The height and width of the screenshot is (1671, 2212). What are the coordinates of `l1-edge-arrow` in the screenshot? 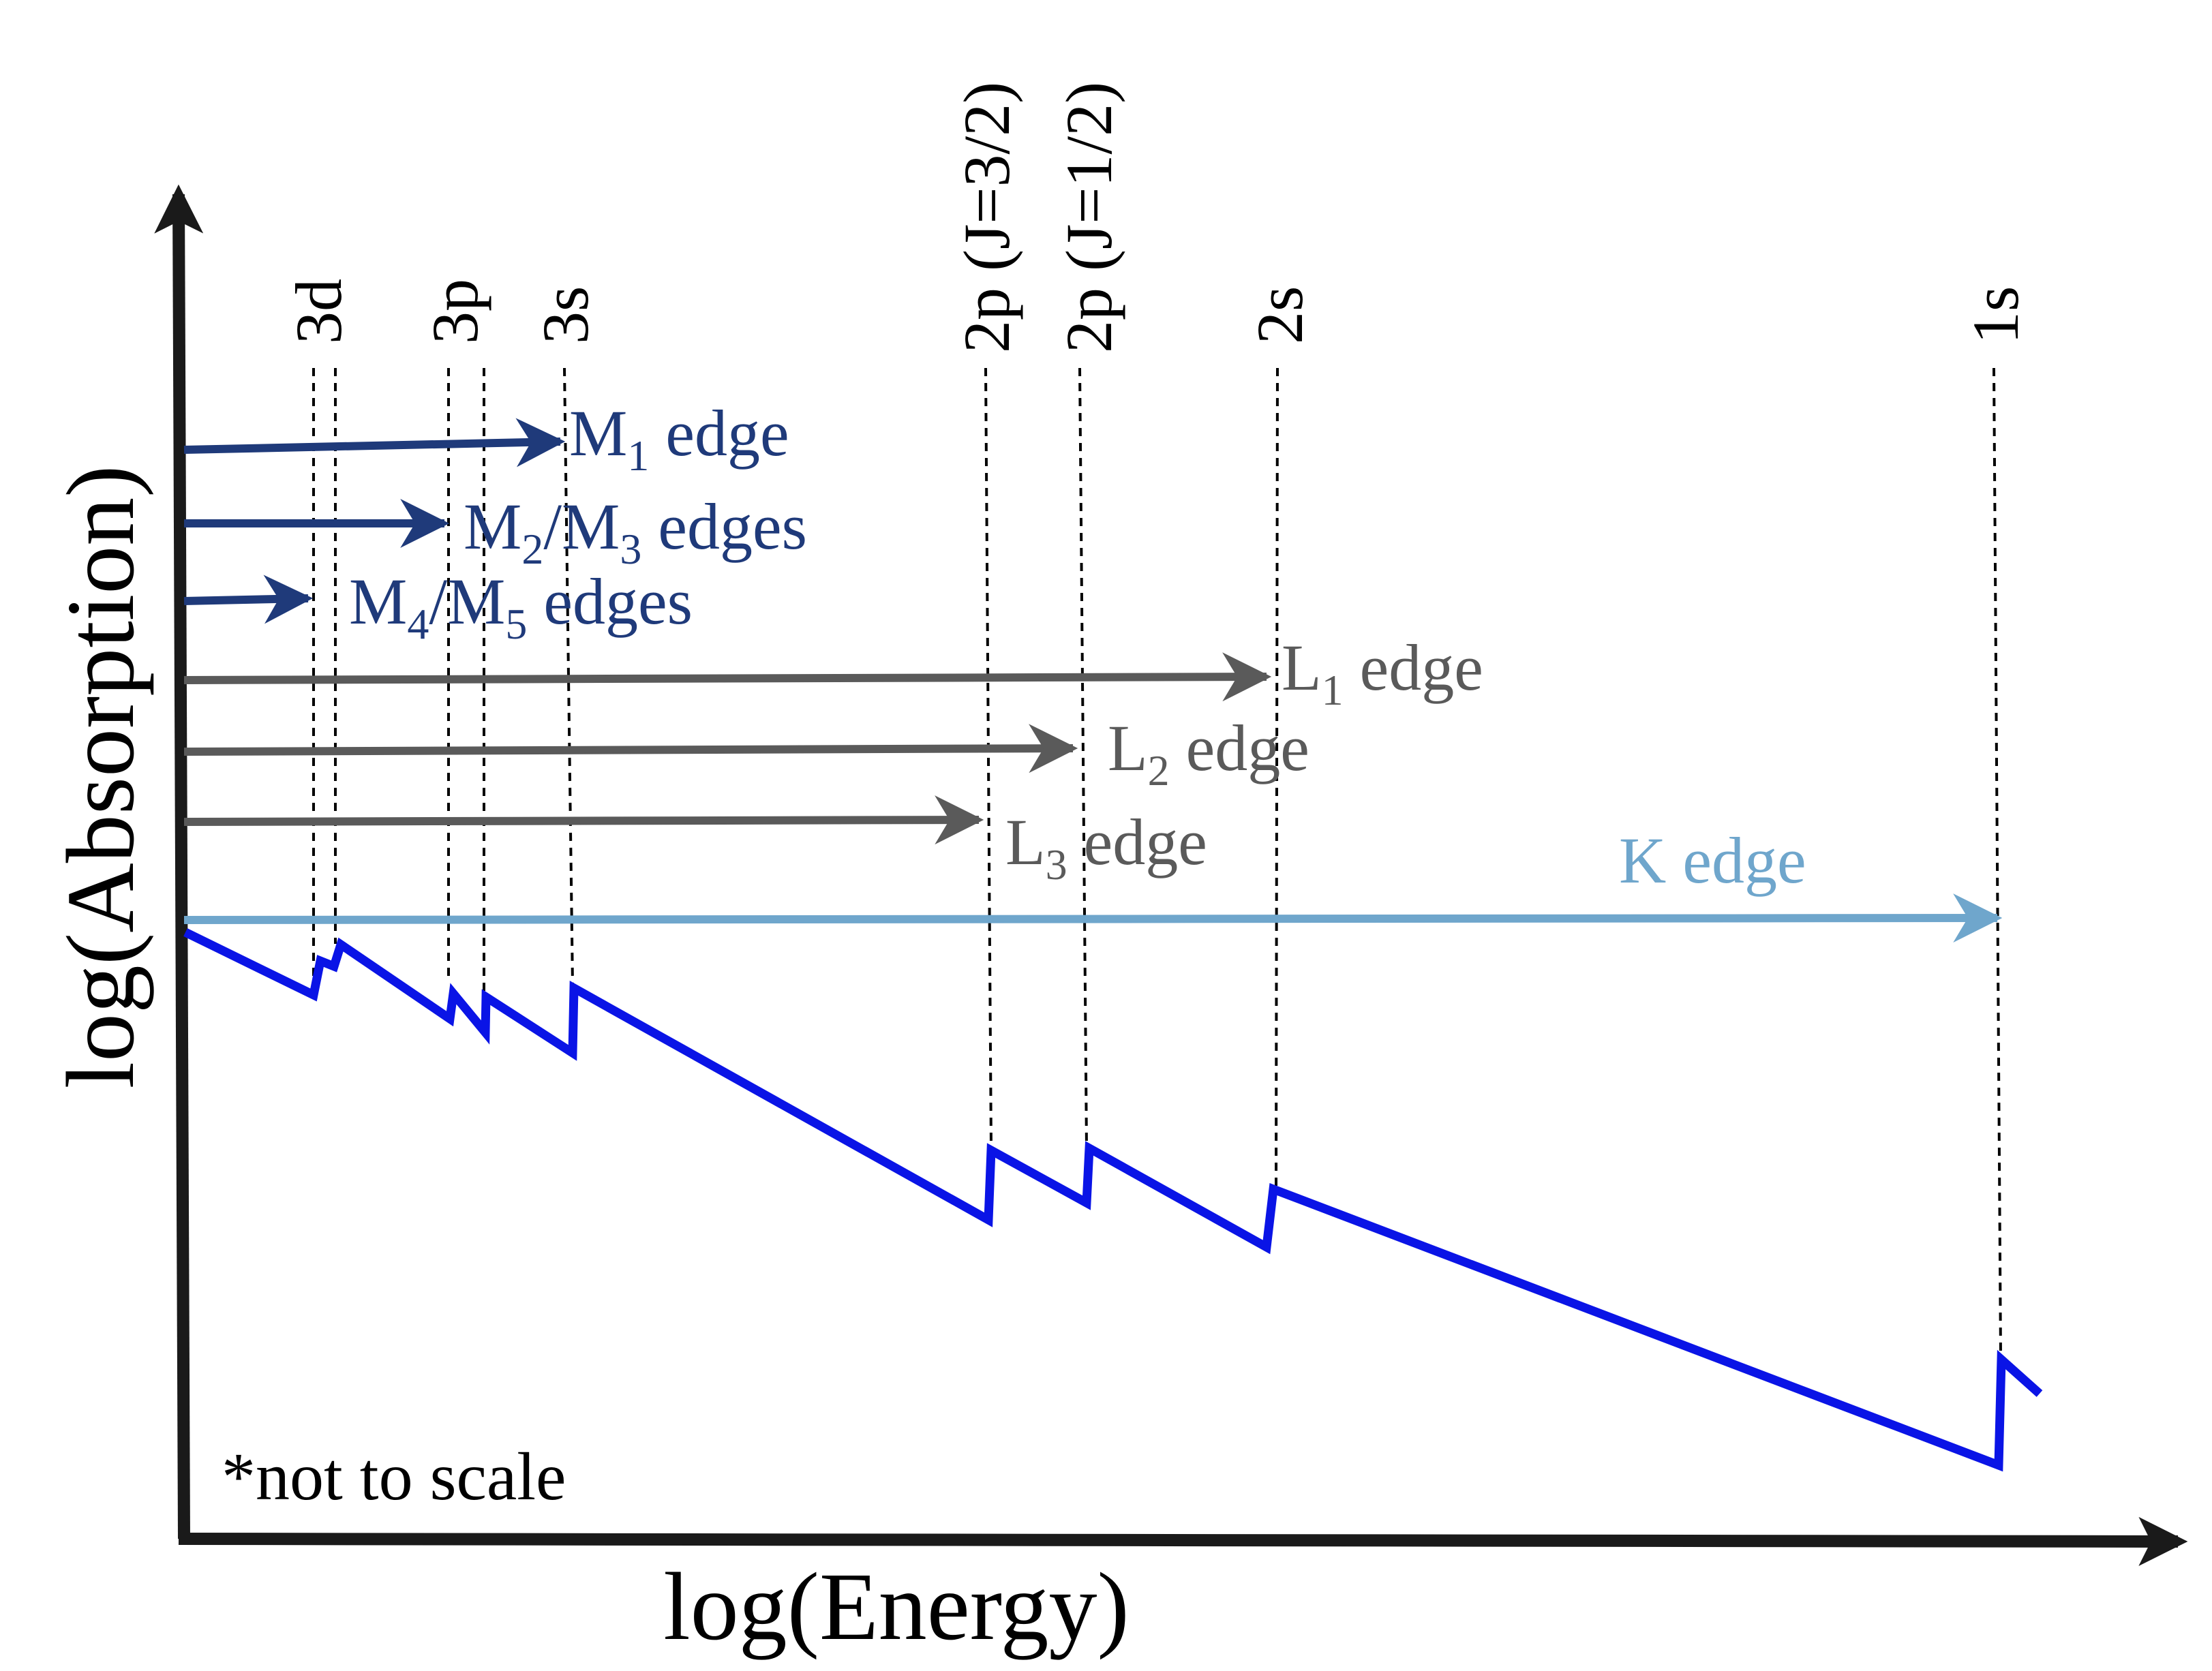 It's located at (727, 677).